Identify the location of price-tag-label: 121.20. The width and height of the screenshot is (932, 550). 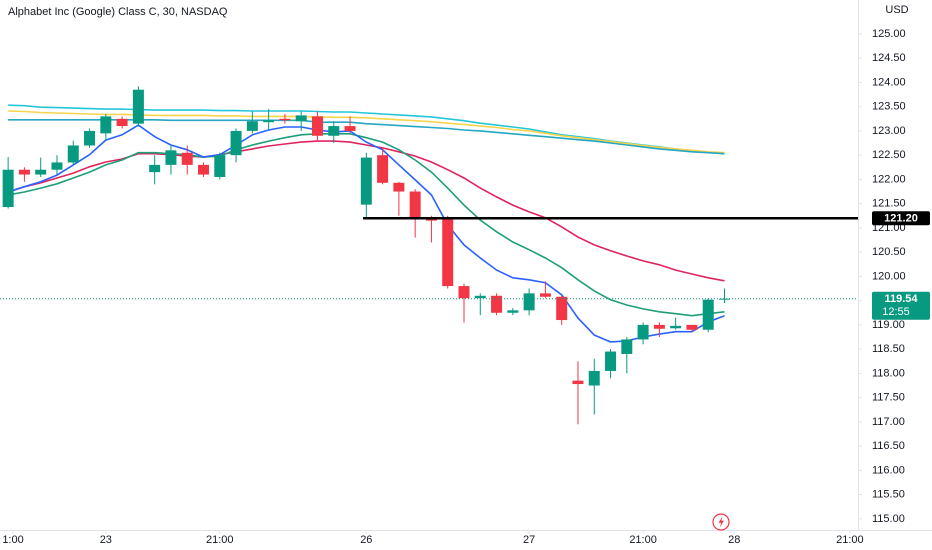
(901, 219).